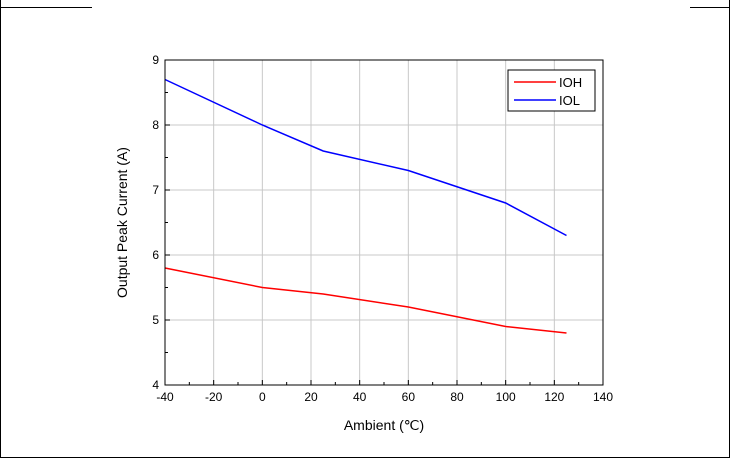 The height and width of the screenshot is (458, 730). I want to click on legend: IOH IOL, so click(551, 90).